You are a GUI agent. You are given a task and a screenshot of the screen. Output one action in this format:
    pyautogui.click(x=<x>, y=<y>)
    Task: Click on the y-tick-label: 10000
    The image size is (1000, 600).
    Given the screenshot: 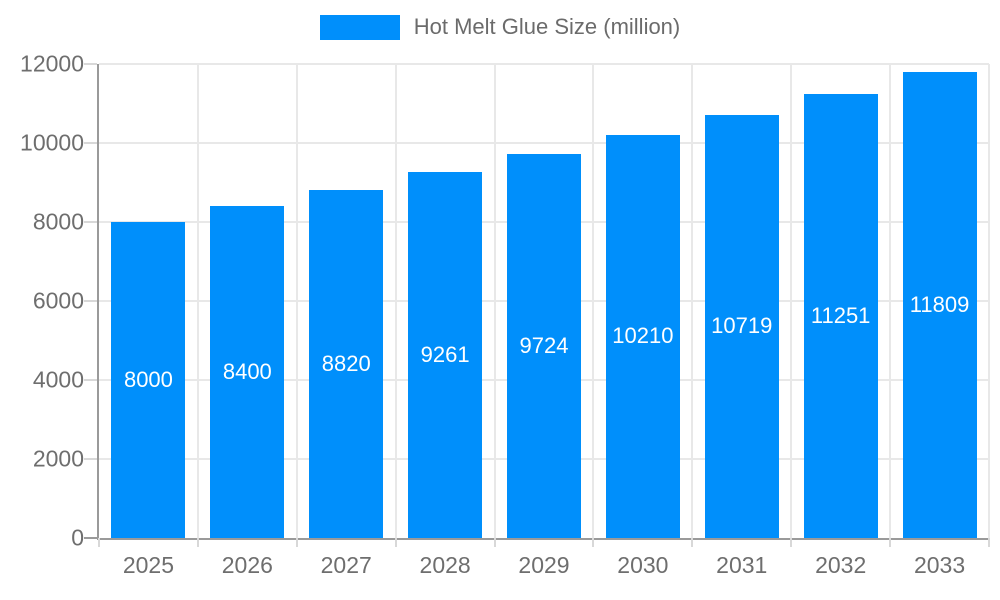 What is the action you would take?
    pyautogui.click(x=52, y=142)
    